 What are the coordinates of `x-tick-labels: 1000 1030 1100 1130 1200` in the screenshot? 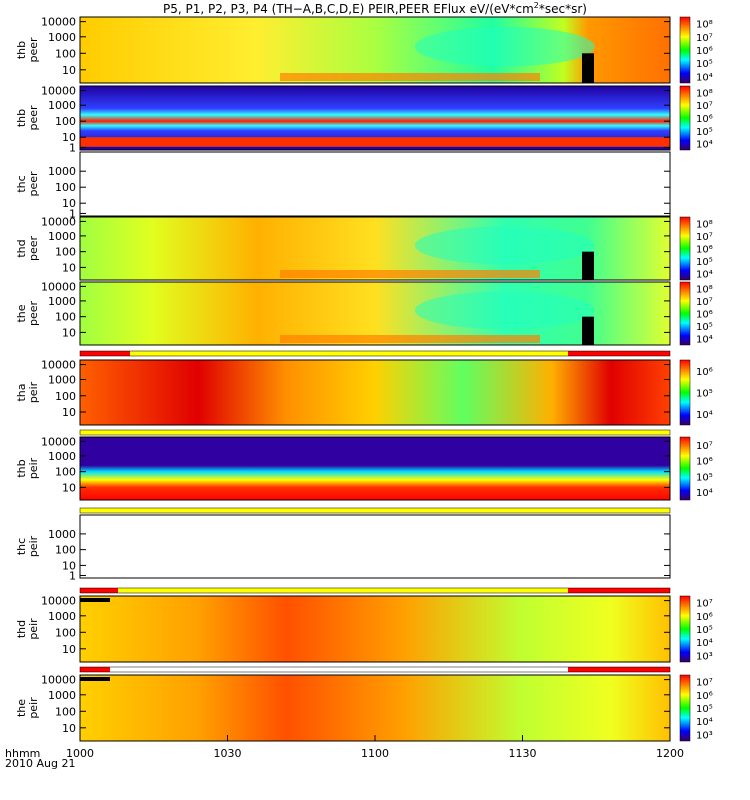 It's located at (375, 747).